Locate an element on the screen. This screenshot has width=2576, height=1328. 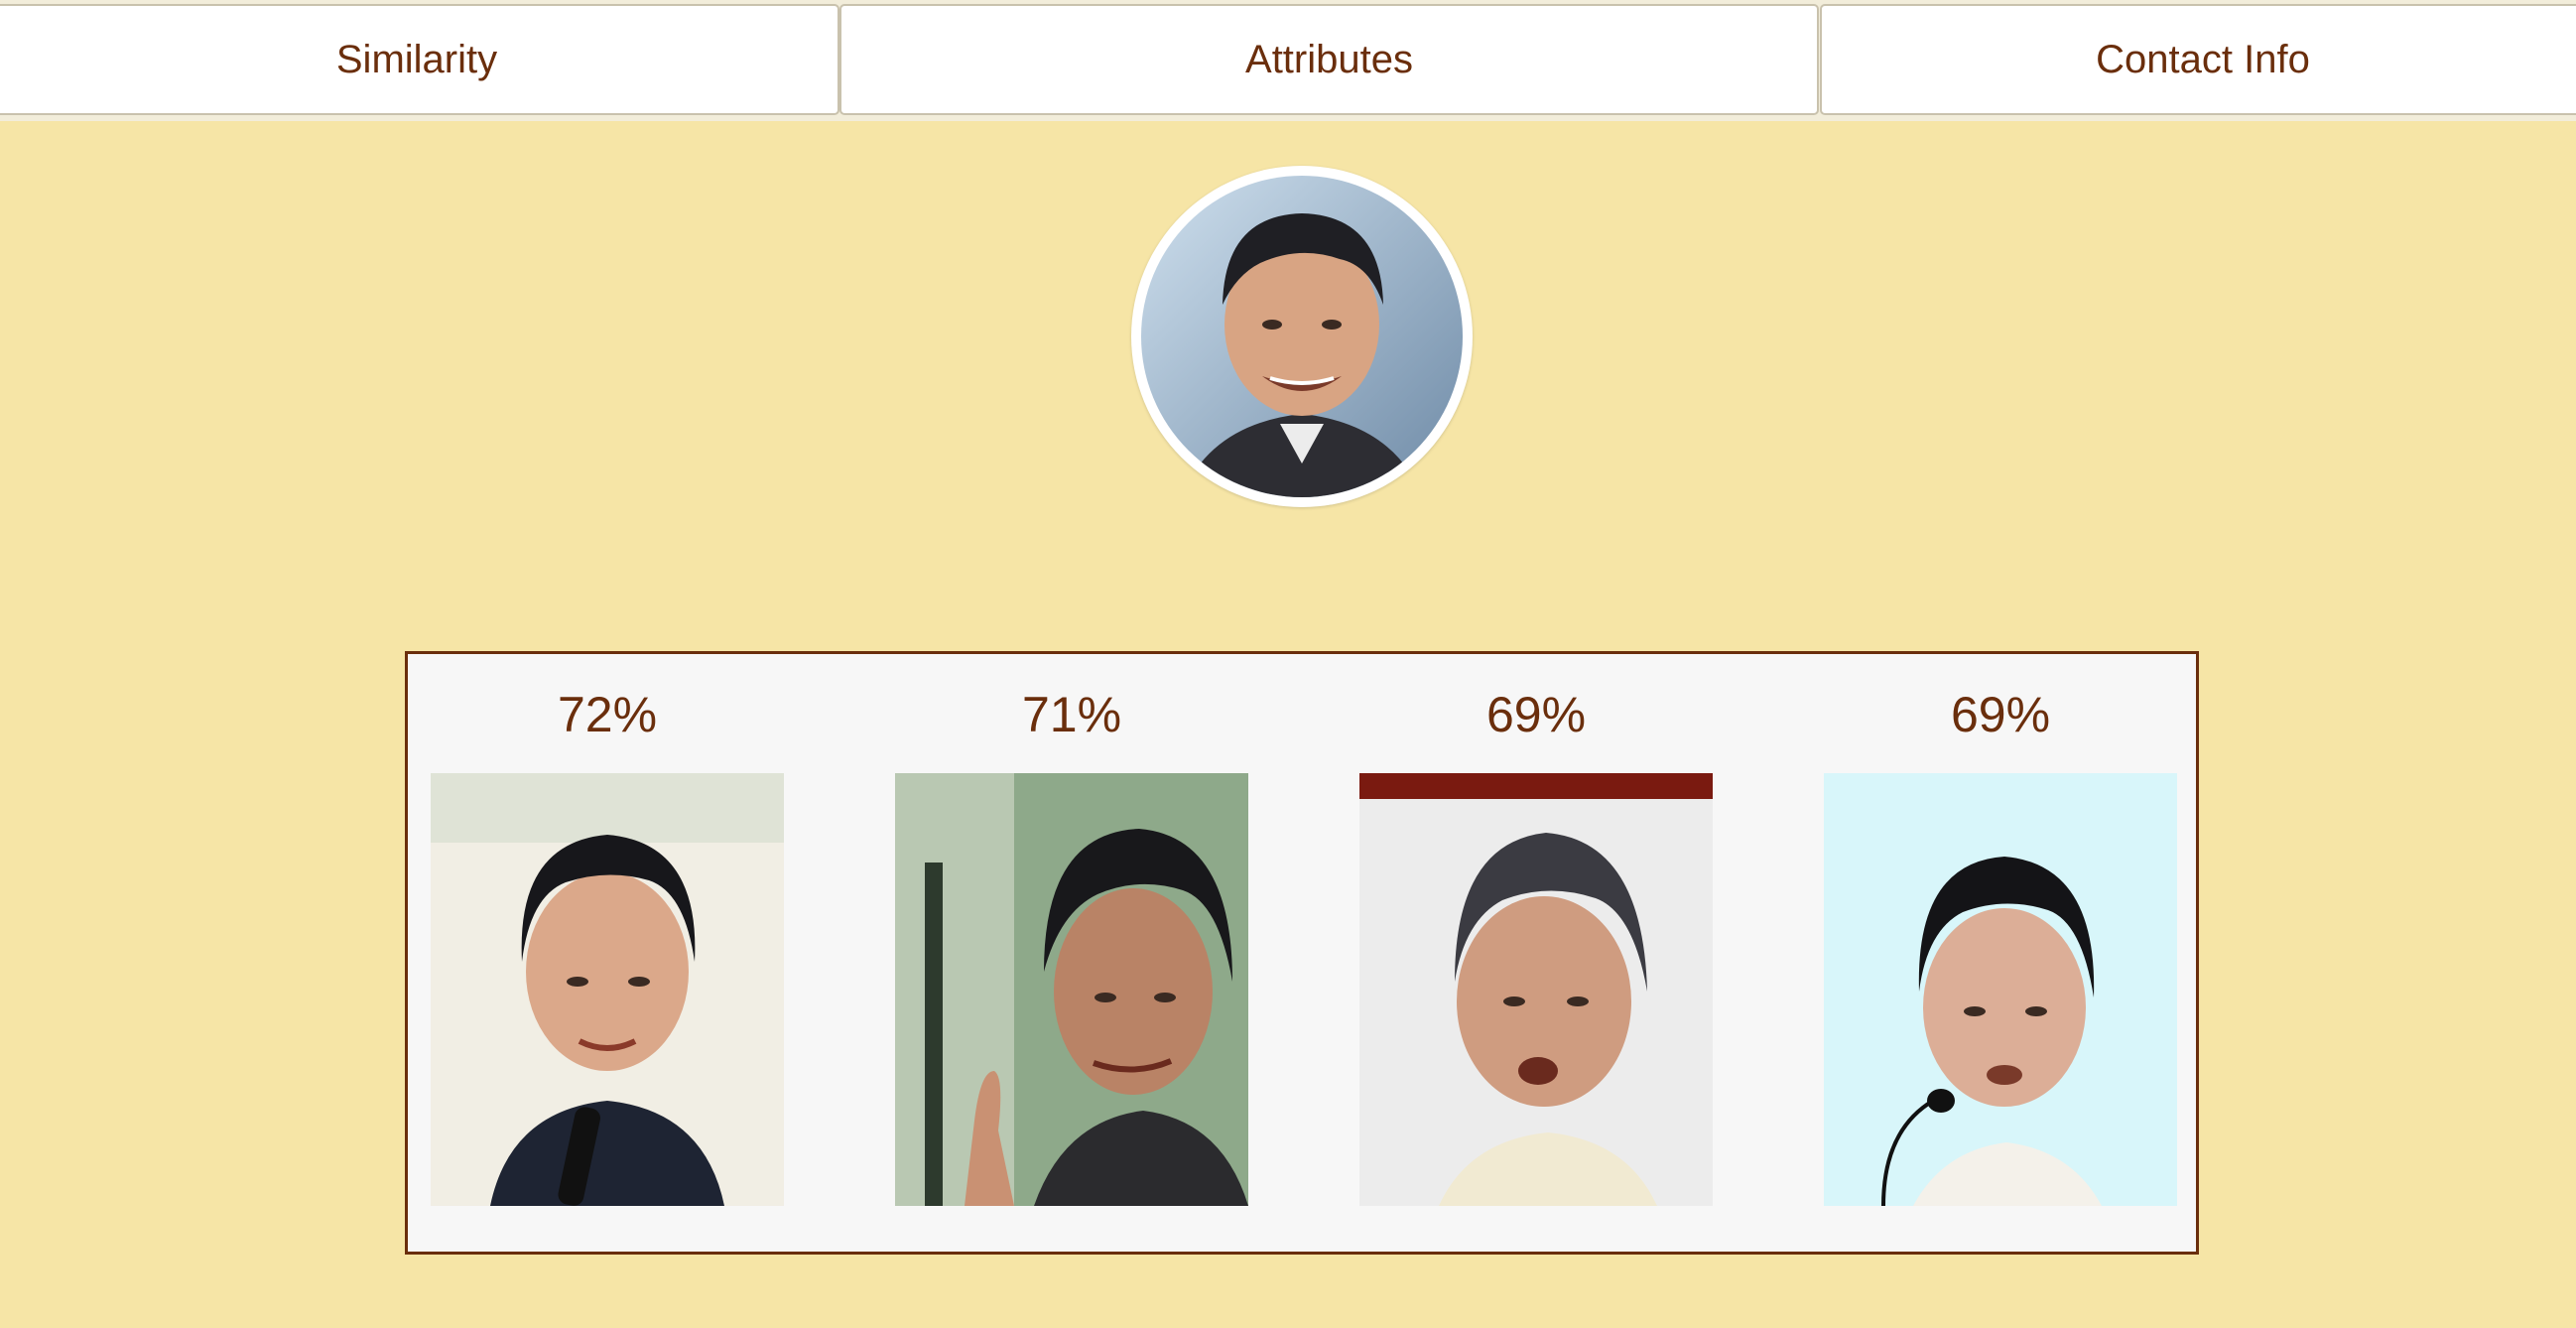
tab-label: Attributes is located at coordinates (1329, 59).